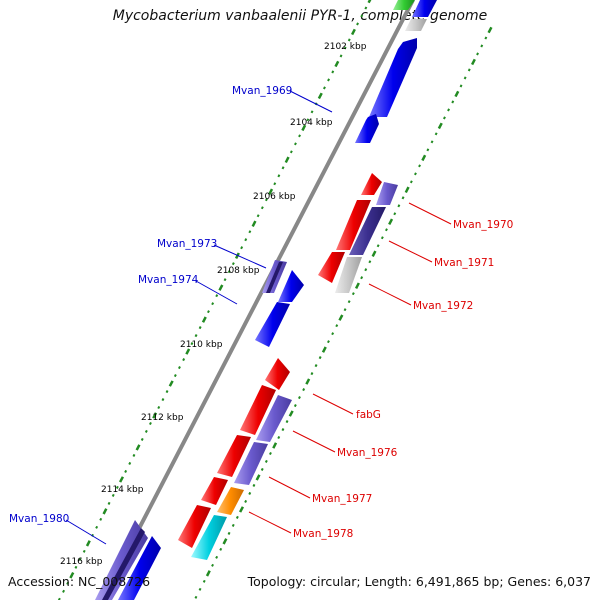 Image resolution: width=600 pixels, height=600 pixels. What do you see at coordinates (348, 275) in the screenshot?
I see `gene-mvan-1972` at bounding box center [348, 275].